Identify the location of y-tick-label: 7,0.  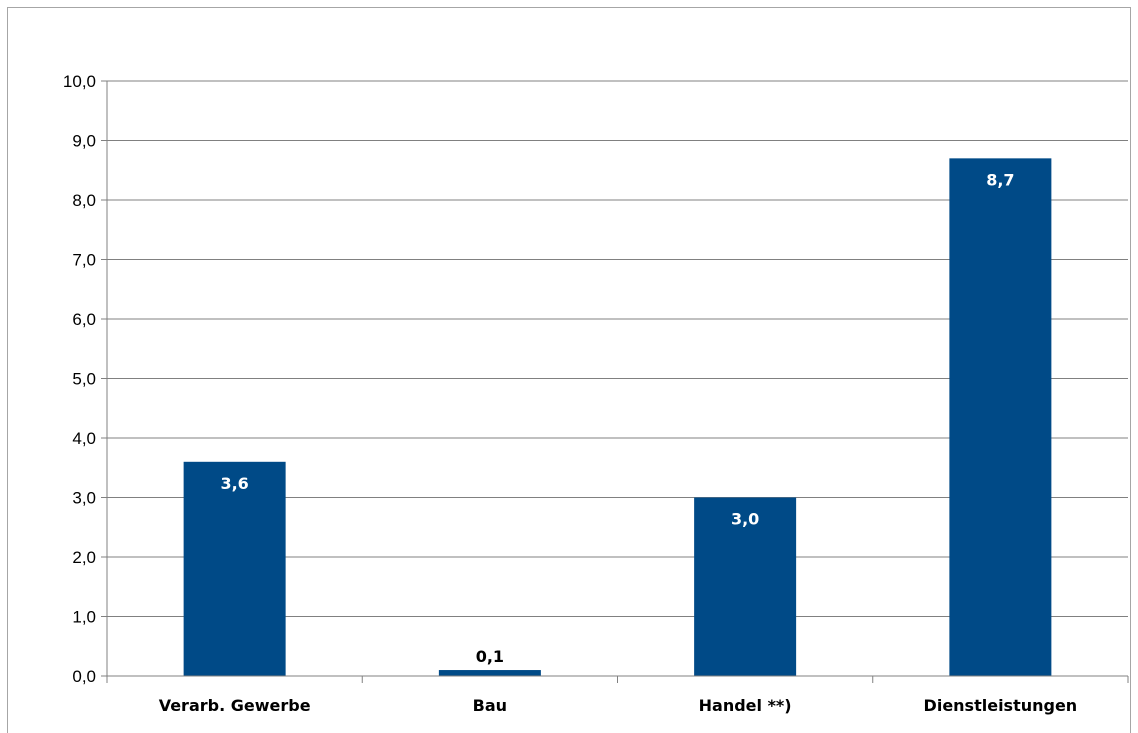
(84, 260).